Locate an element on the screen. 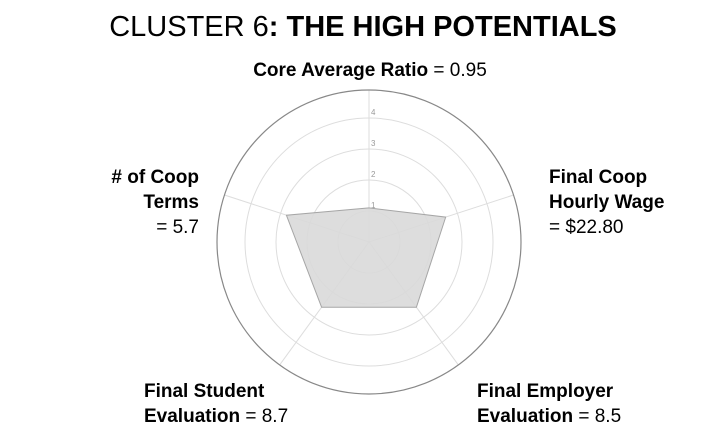  label-right-line2: Hourly Wage is located at coordinates (607, 202).